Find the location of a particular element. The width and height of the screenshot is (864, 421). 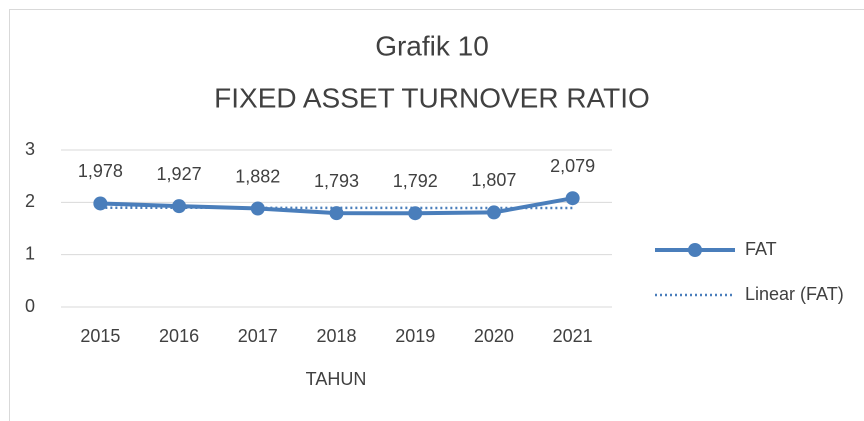

data-label: 2,079 is located at coordinates (572, 166).